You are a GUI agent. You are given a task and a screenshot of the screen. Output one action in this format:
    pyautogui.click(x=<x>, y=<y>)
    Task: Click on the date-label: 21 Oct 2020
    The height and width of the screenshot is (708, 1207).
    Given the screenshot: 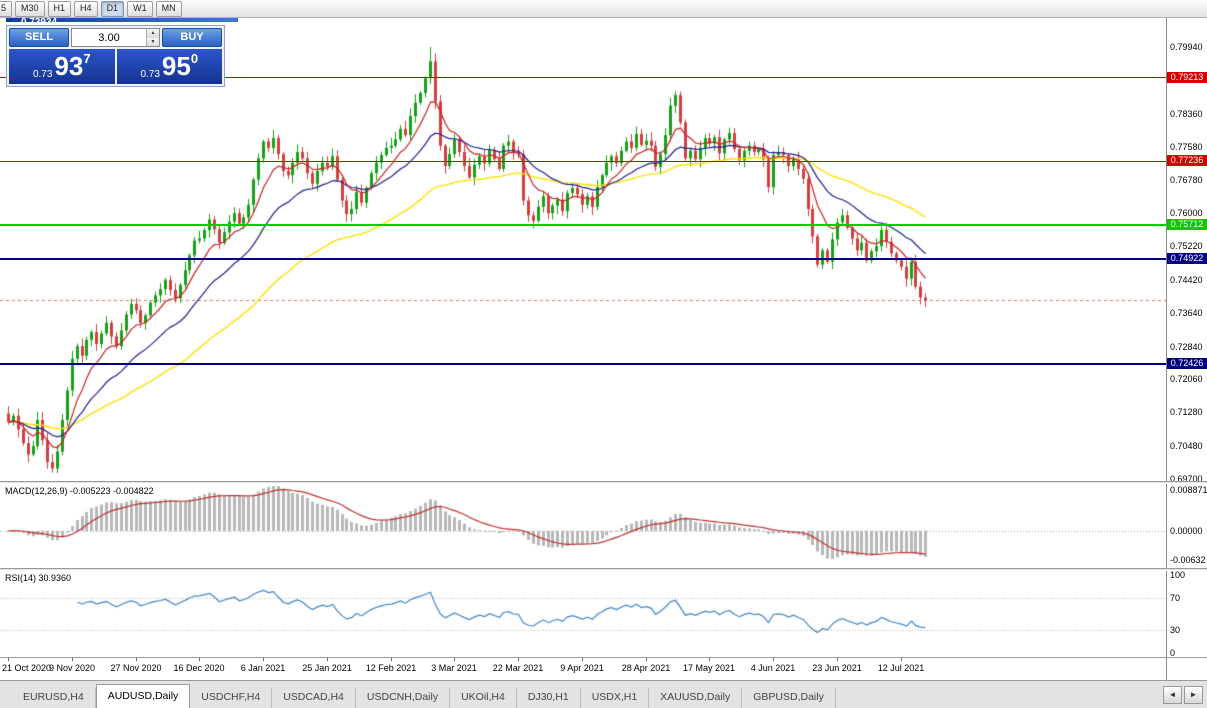 What is the action you would take?
    pyautogui.click(x=27, y=668)
    